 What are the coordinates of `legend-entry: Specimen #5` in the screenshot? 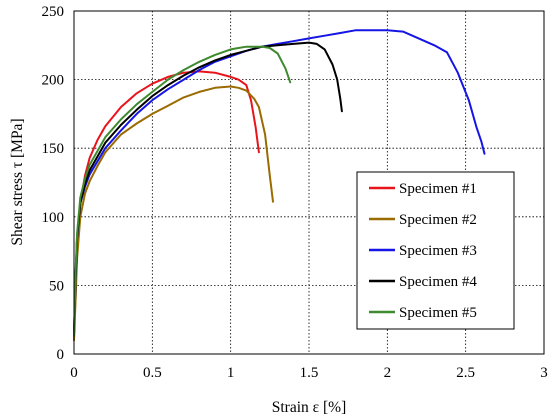 It's located at (423, 313).